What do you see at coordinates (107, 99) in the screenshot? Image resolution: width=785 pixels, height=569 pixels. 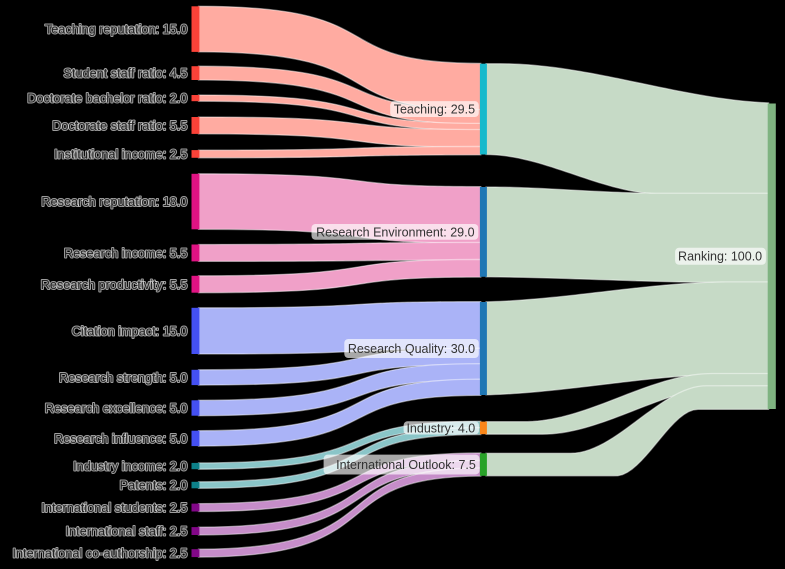 I see `svg-text: Doctorate bachelor ratio: 2.0` at bounding box center [107, 99].